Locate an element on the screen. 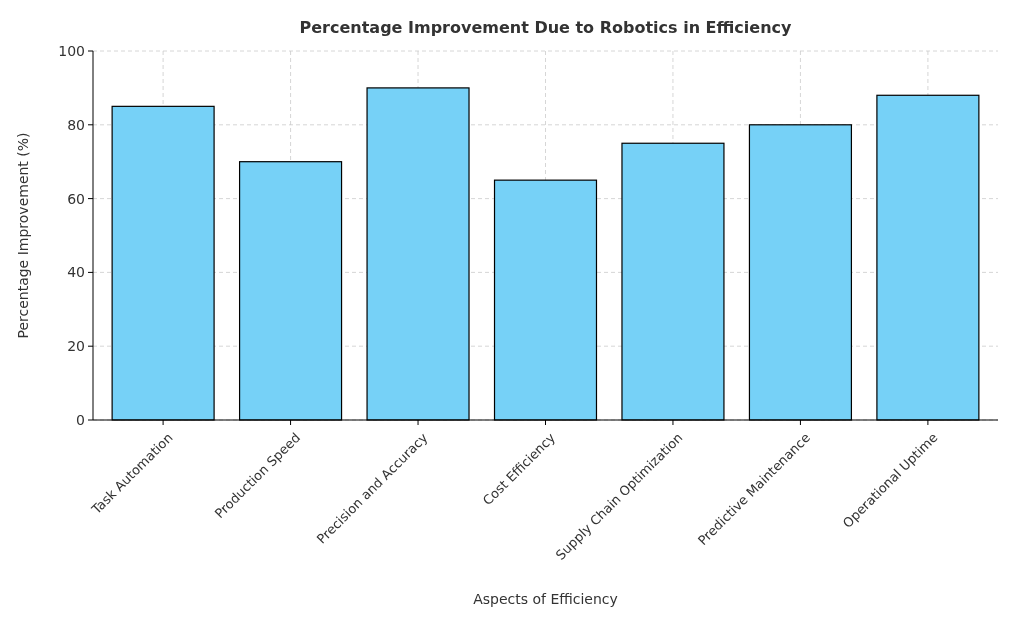  y-tick-label: 0 is located at coordinates (80, 419).